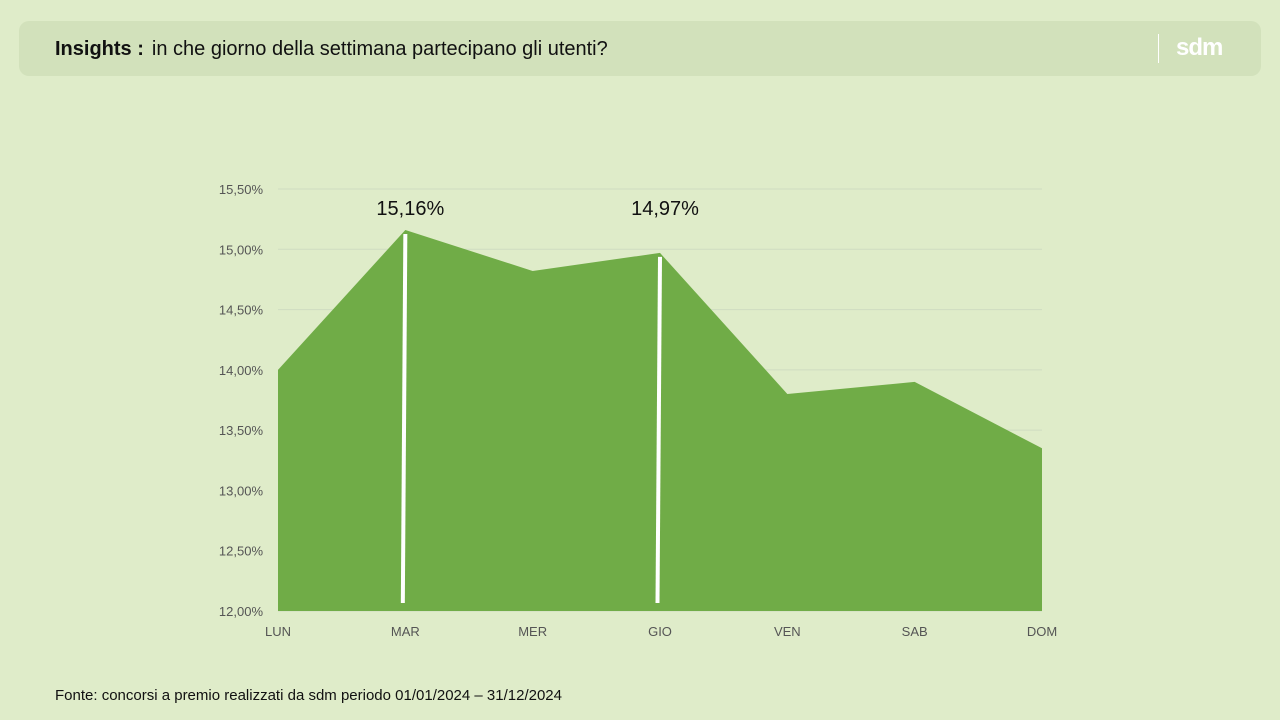 The width and height of the screenshot is (1280, 720). I want to click on data-label: 15,16%, so click(410, 209).